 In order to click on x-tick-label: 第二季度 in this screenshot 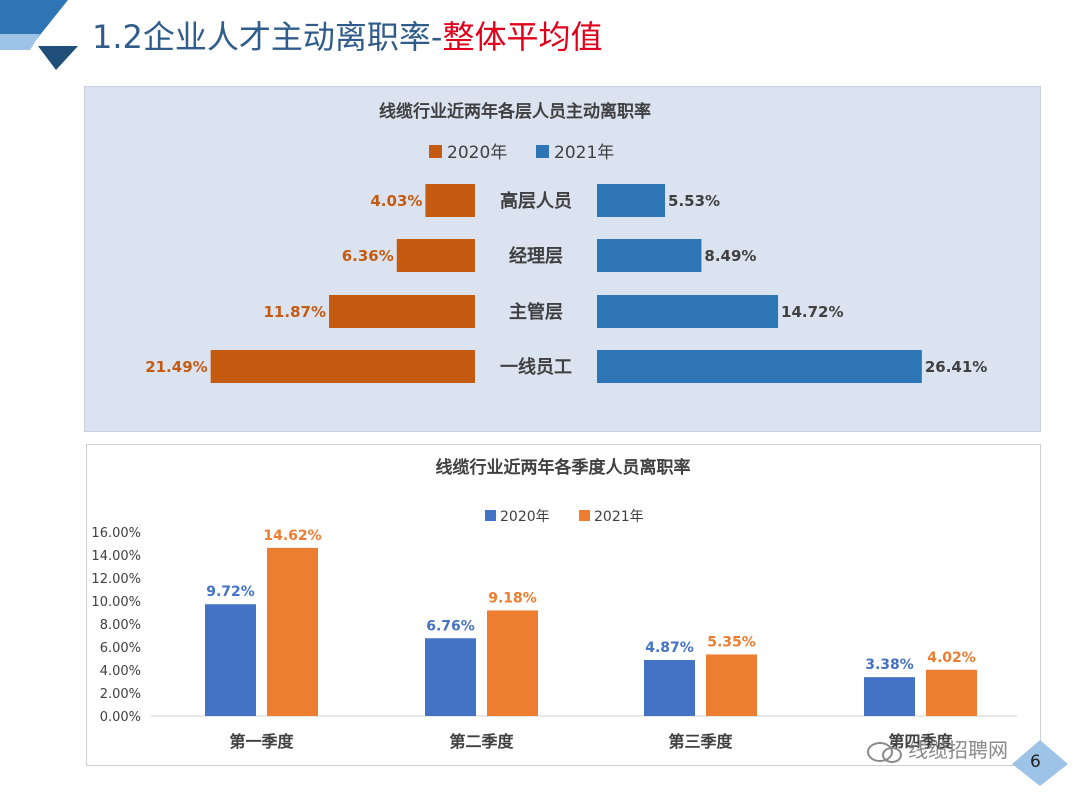, I will do `click(481, 741)`.